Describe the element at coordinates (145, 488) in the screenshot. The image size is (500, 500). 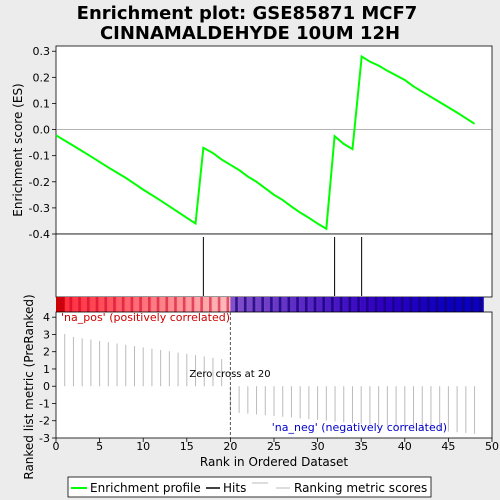
I see `legend-enrichment-label: Enrichment profile` at that location.